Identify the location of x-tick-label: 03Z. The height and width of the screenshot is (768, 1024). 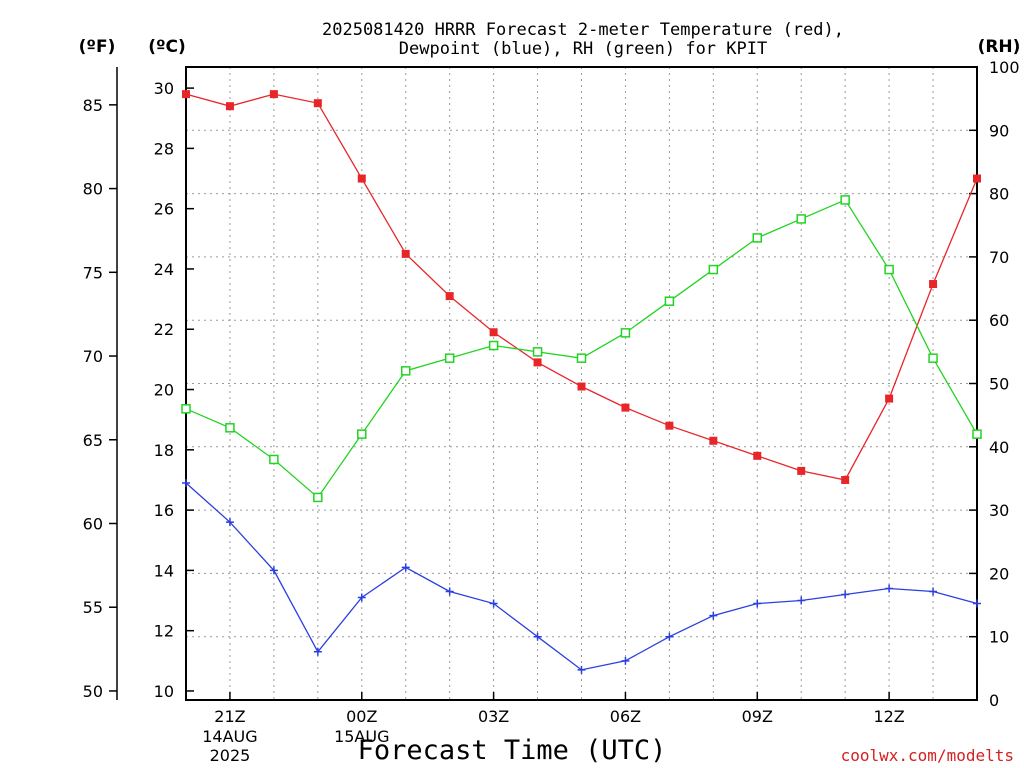
(493, 716).